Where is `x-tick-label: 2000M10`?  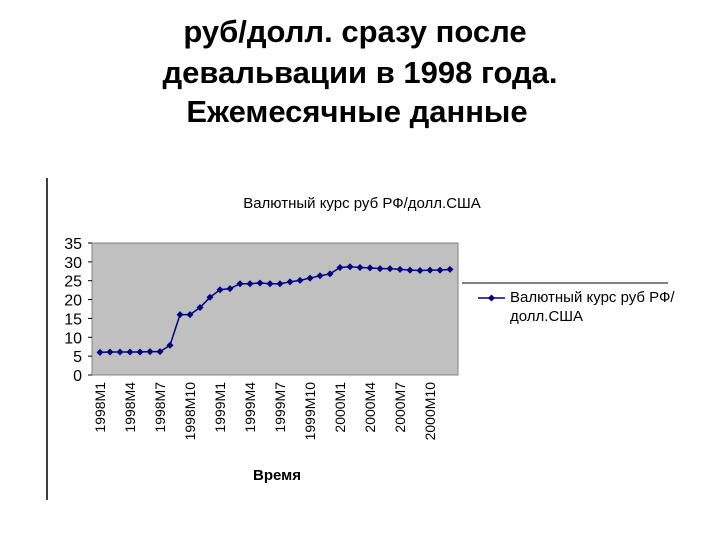
x-tick-label: 2000M10 is located at coordinates (430, 411).